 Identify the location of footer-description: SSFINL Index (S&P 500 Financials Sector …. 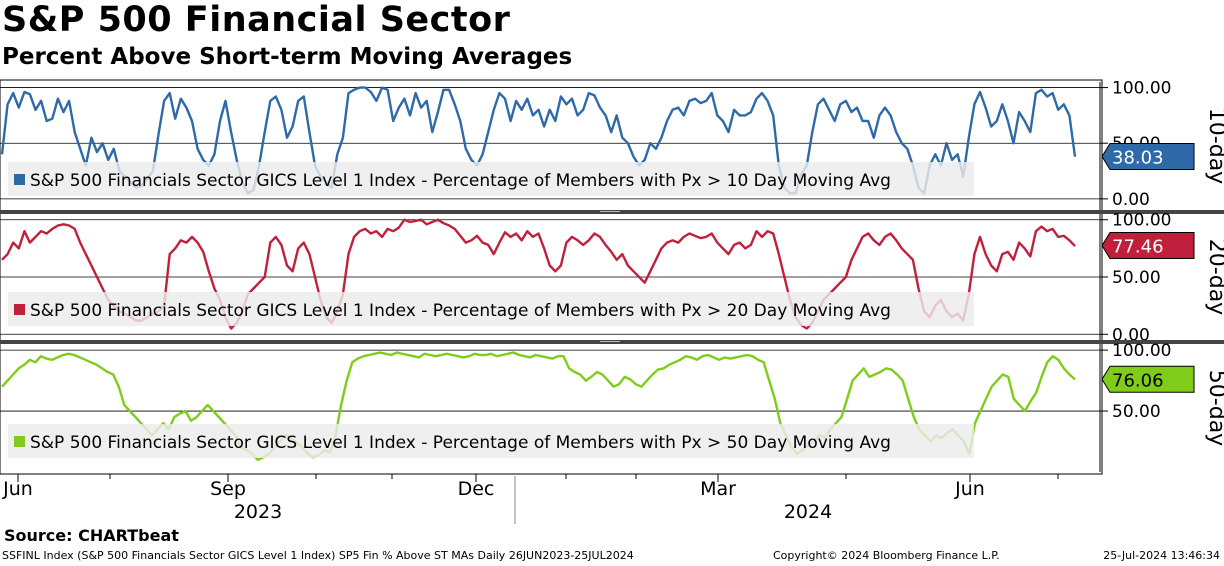
(318, 555).